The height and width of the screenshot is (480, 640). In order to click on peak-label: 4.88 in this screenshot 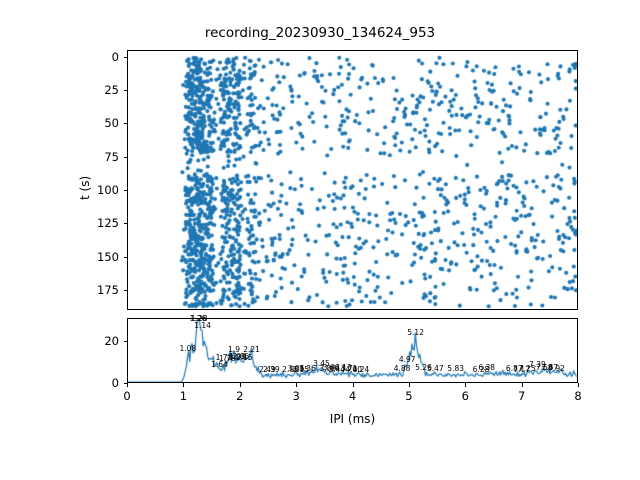, I will do `click(402, 368)`.